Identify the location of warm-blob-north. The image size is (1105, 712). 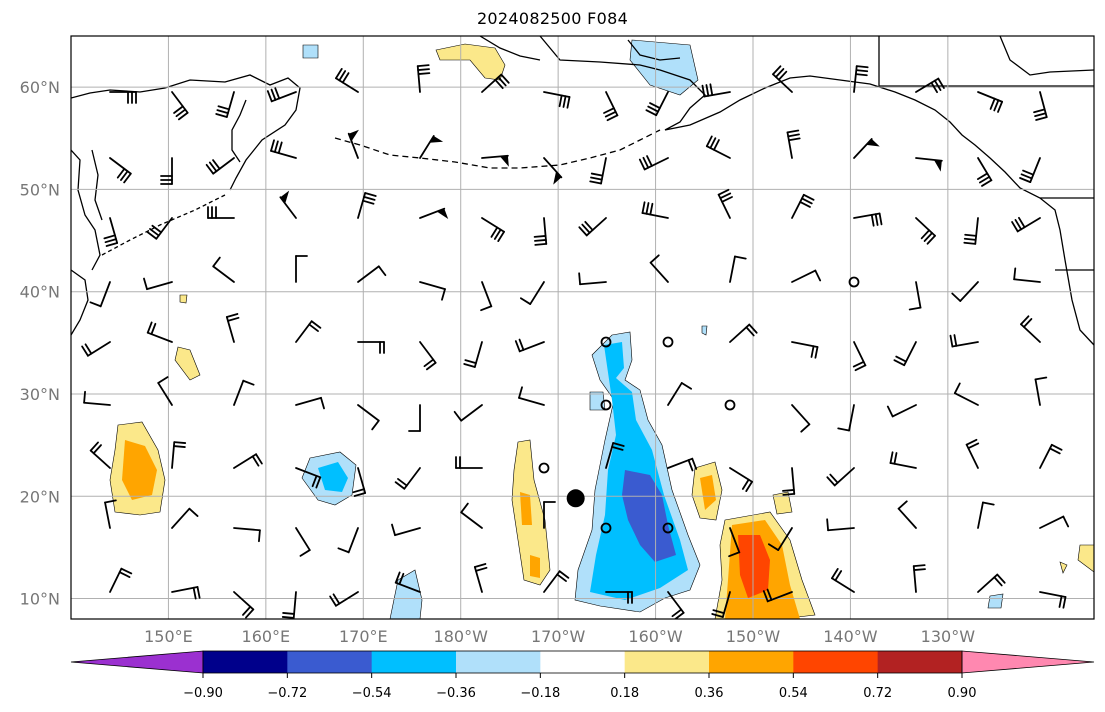
(470, 62).